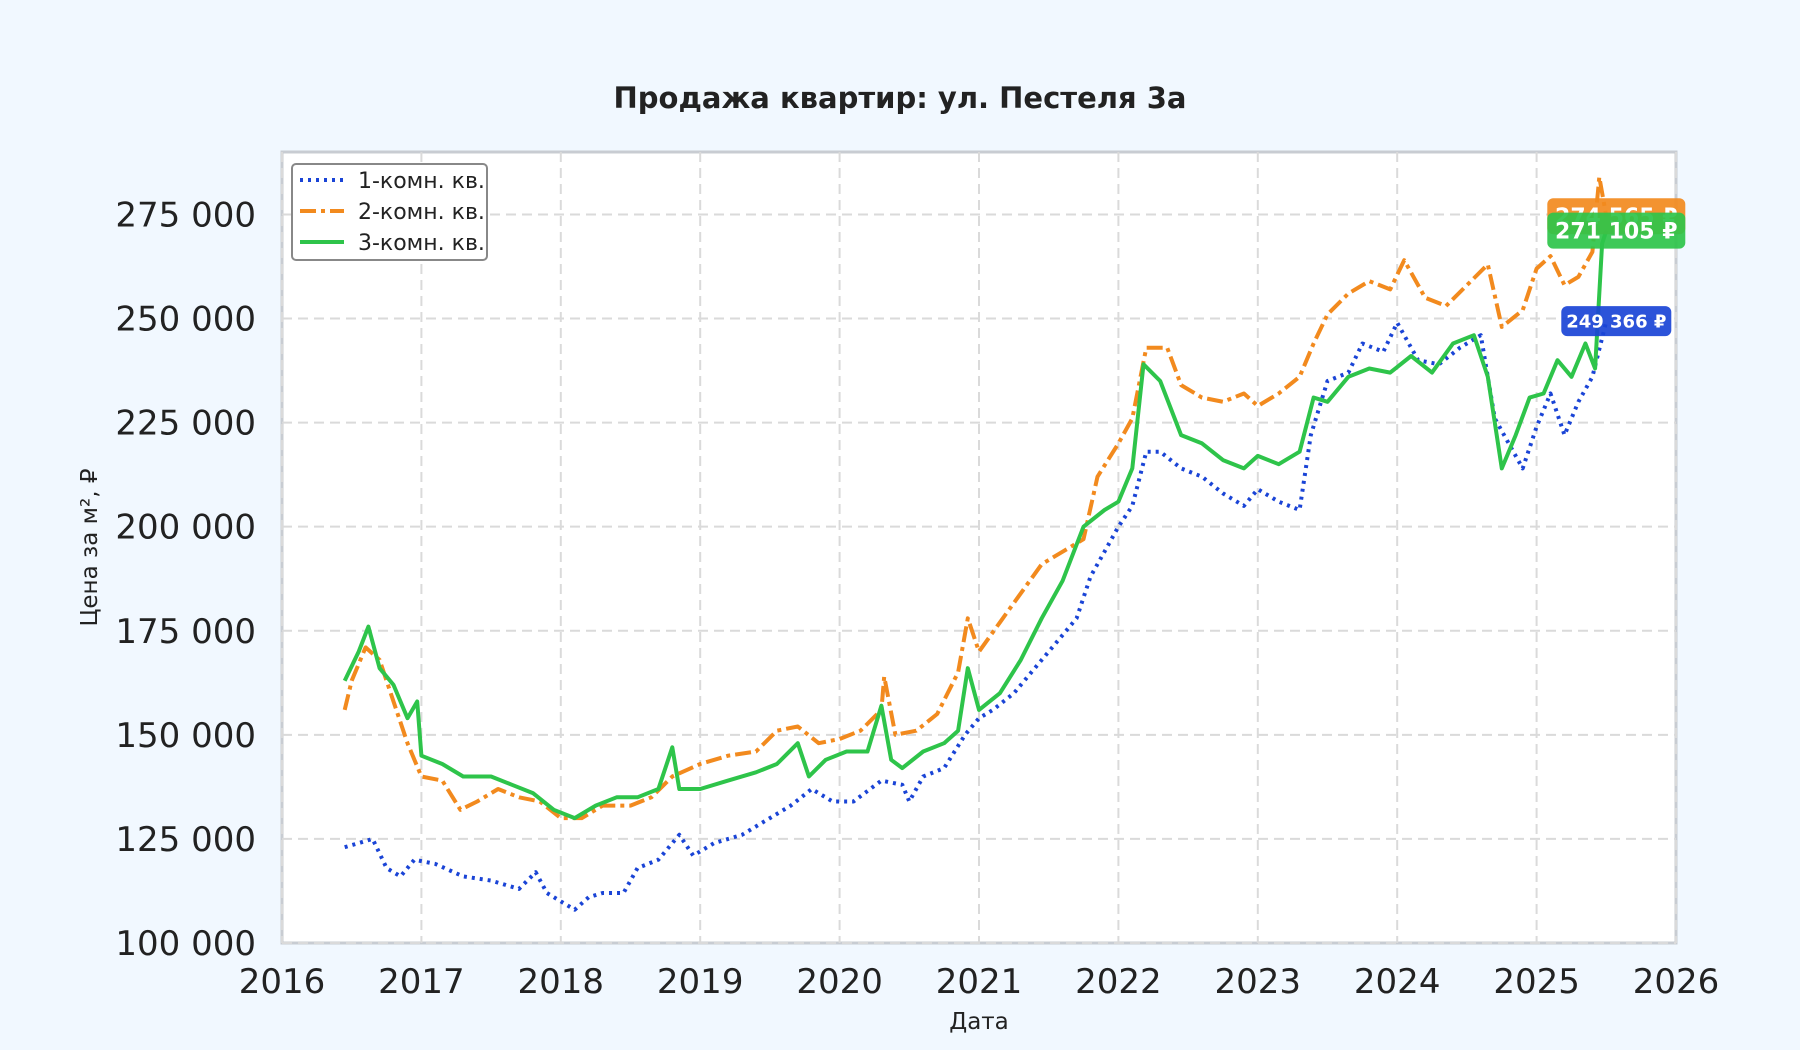 The image size is (1800, 1050). Describe the element at coordinates (185, 632) in the screenshot. I see `y-tick-label: 175 000` at that location.